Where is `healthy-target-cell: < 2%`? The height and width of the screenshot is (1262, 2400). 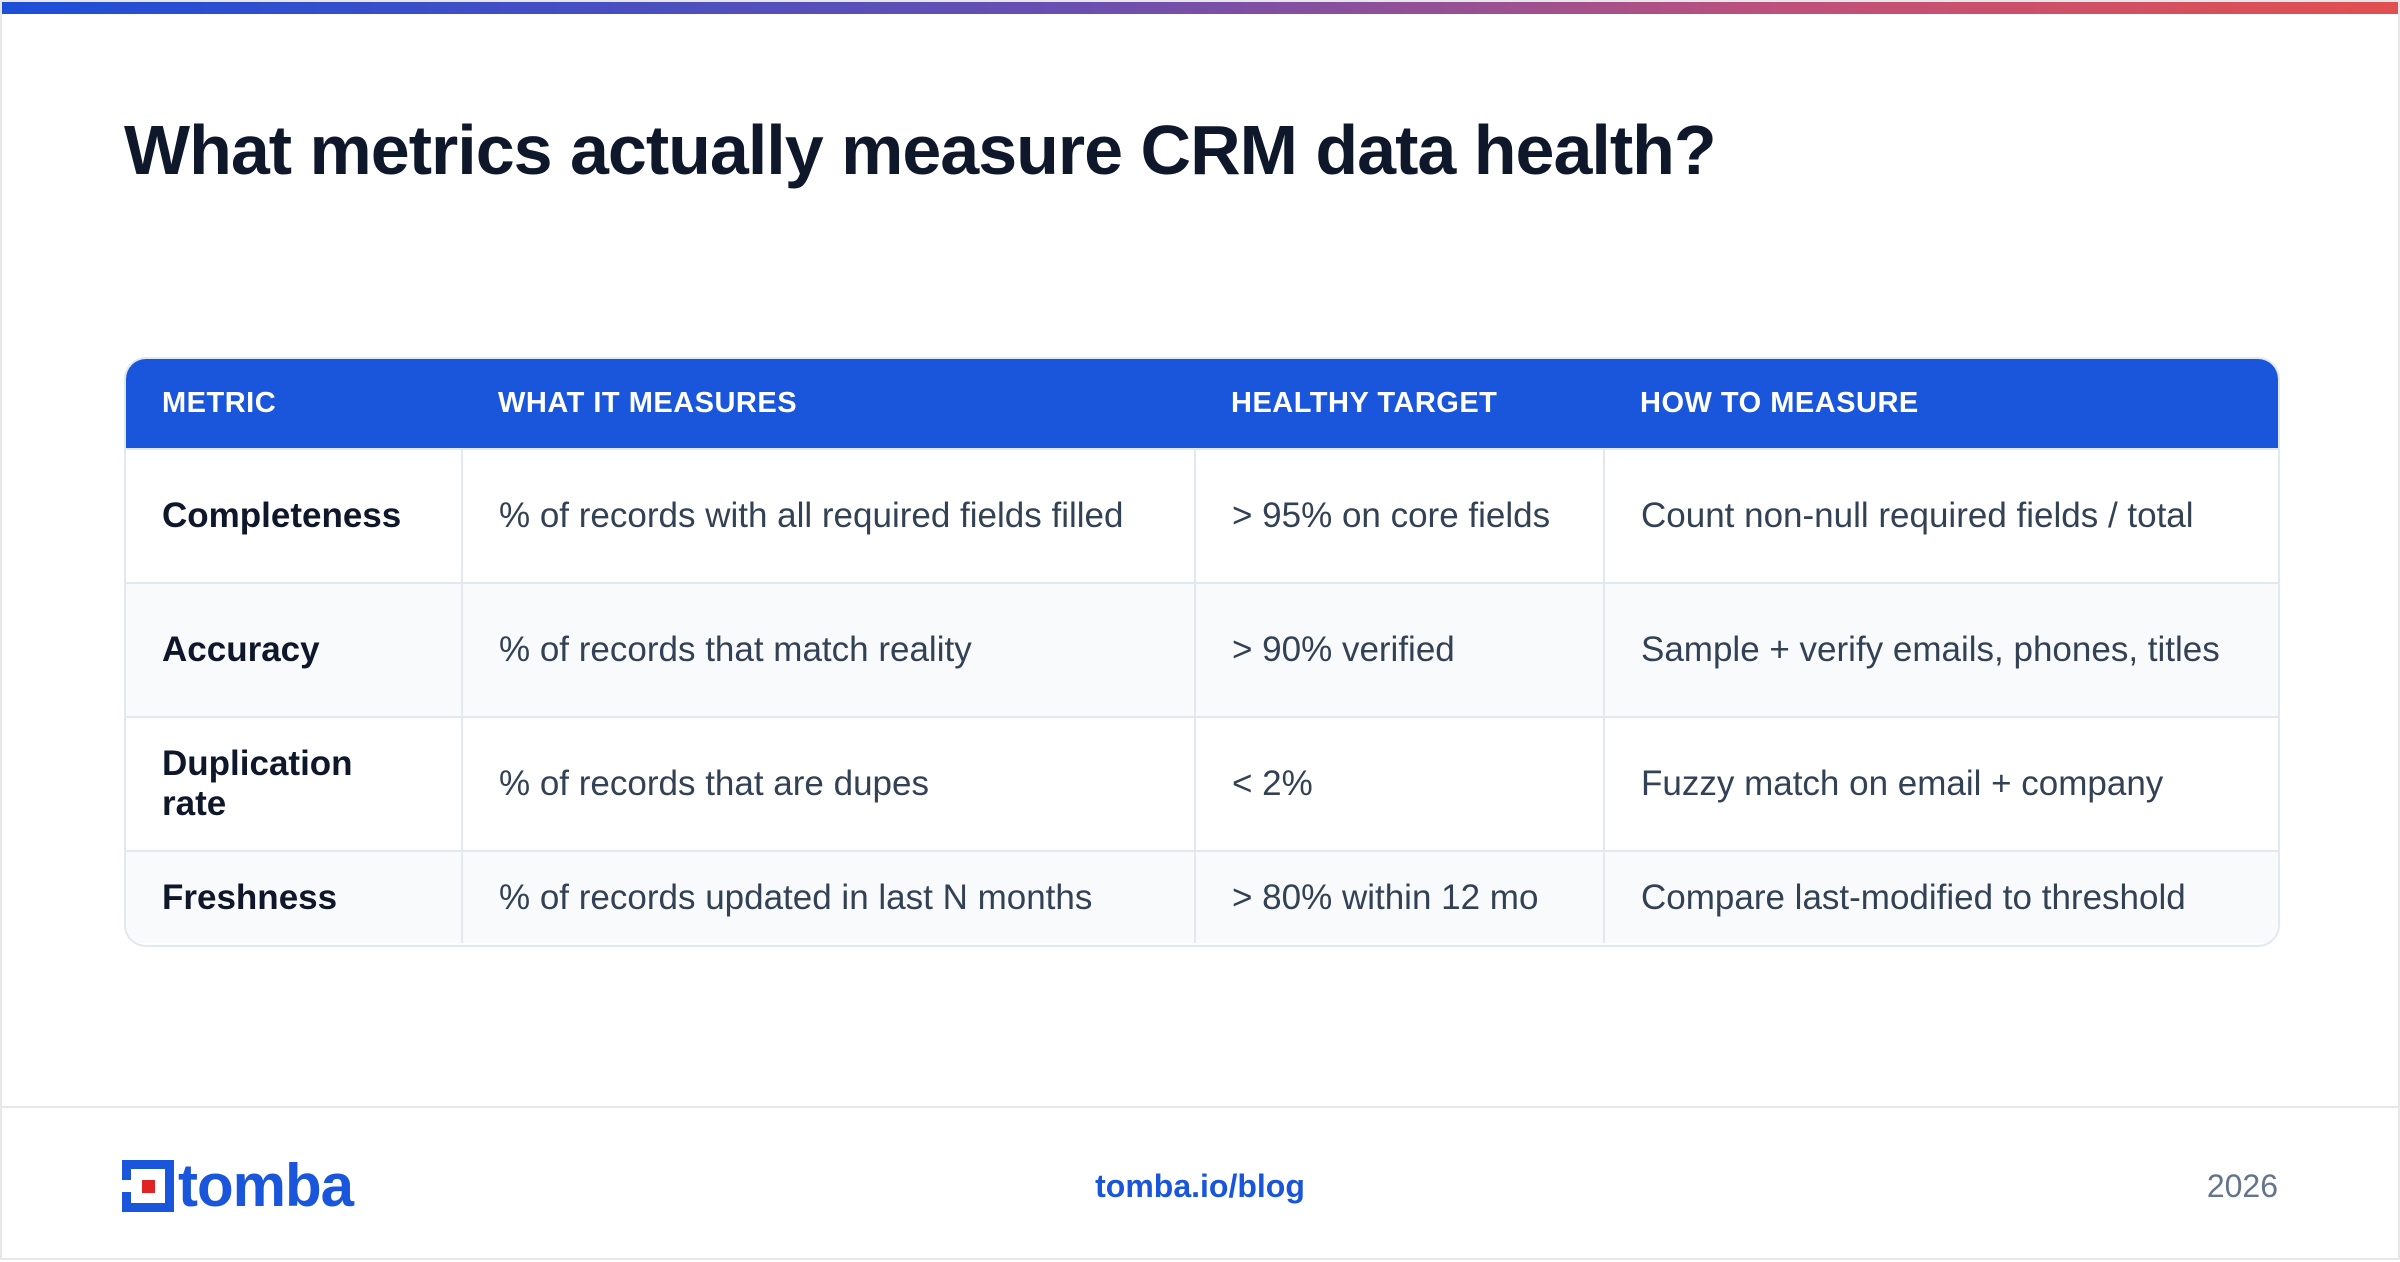
healthy-target-cell: < 2% is located at coordinates (1400, 783).